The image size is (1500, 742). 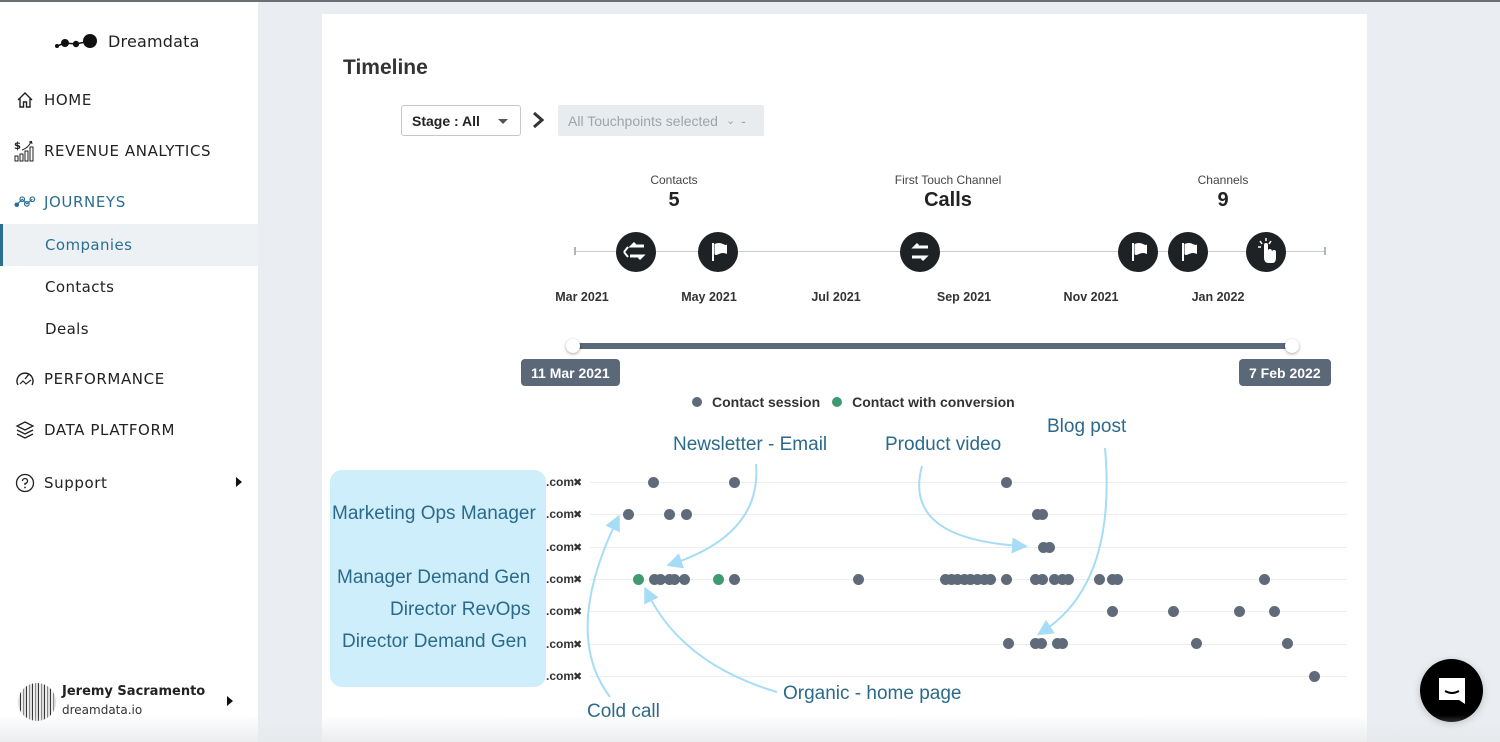 What do you see at coordinates (837, 402) in the screenshot?
I see `conversion-dot-icon` at bounding box center [837, 402].